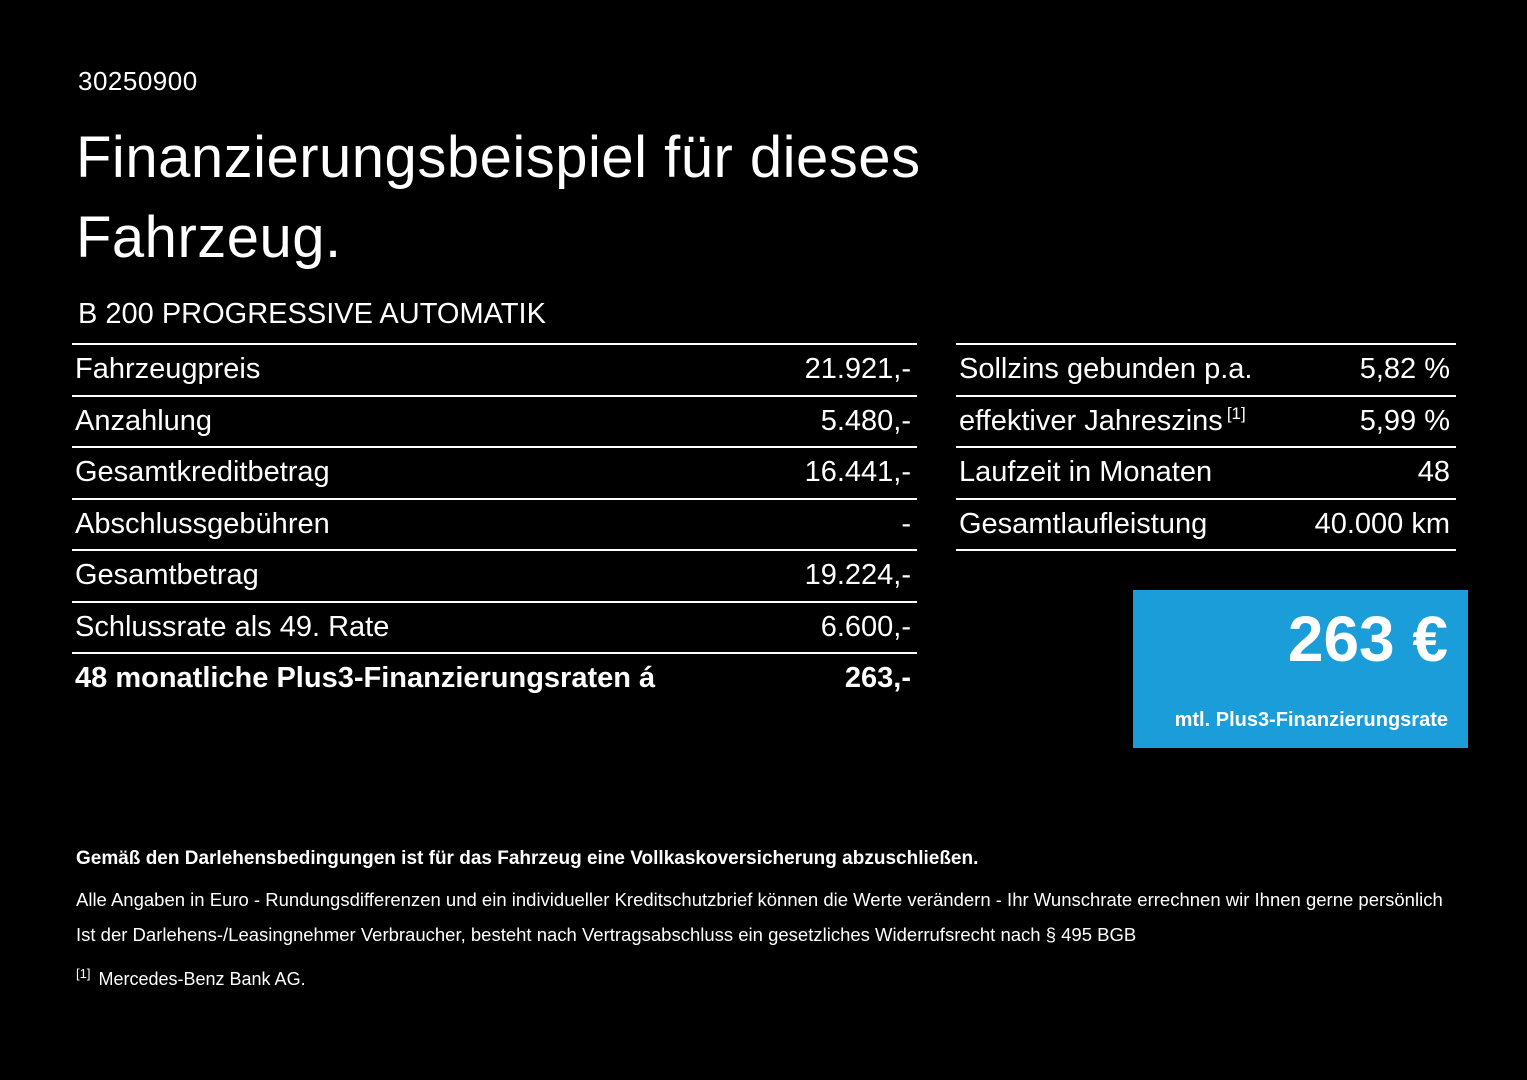 This screenshot has width=1527, height=1080. What do you see at coordinates (771, 978) in the screenshot?
I see `footnote: [1] Mercedes-Benz Bank AG.` at bounding box center [771, 978].